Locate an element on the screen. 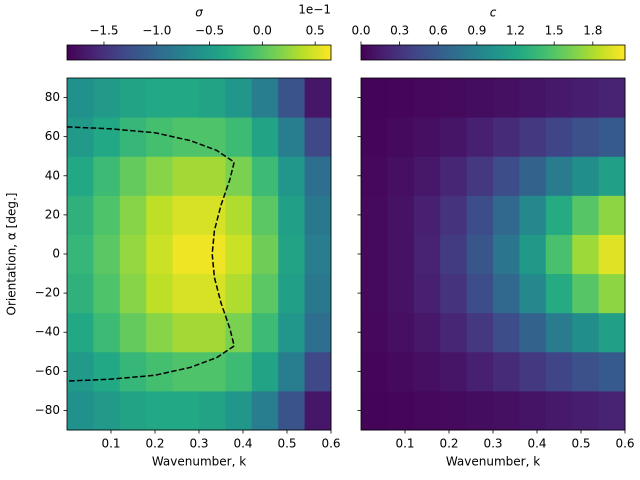  colorbar-label: σ is located at coordinates (199, 13).